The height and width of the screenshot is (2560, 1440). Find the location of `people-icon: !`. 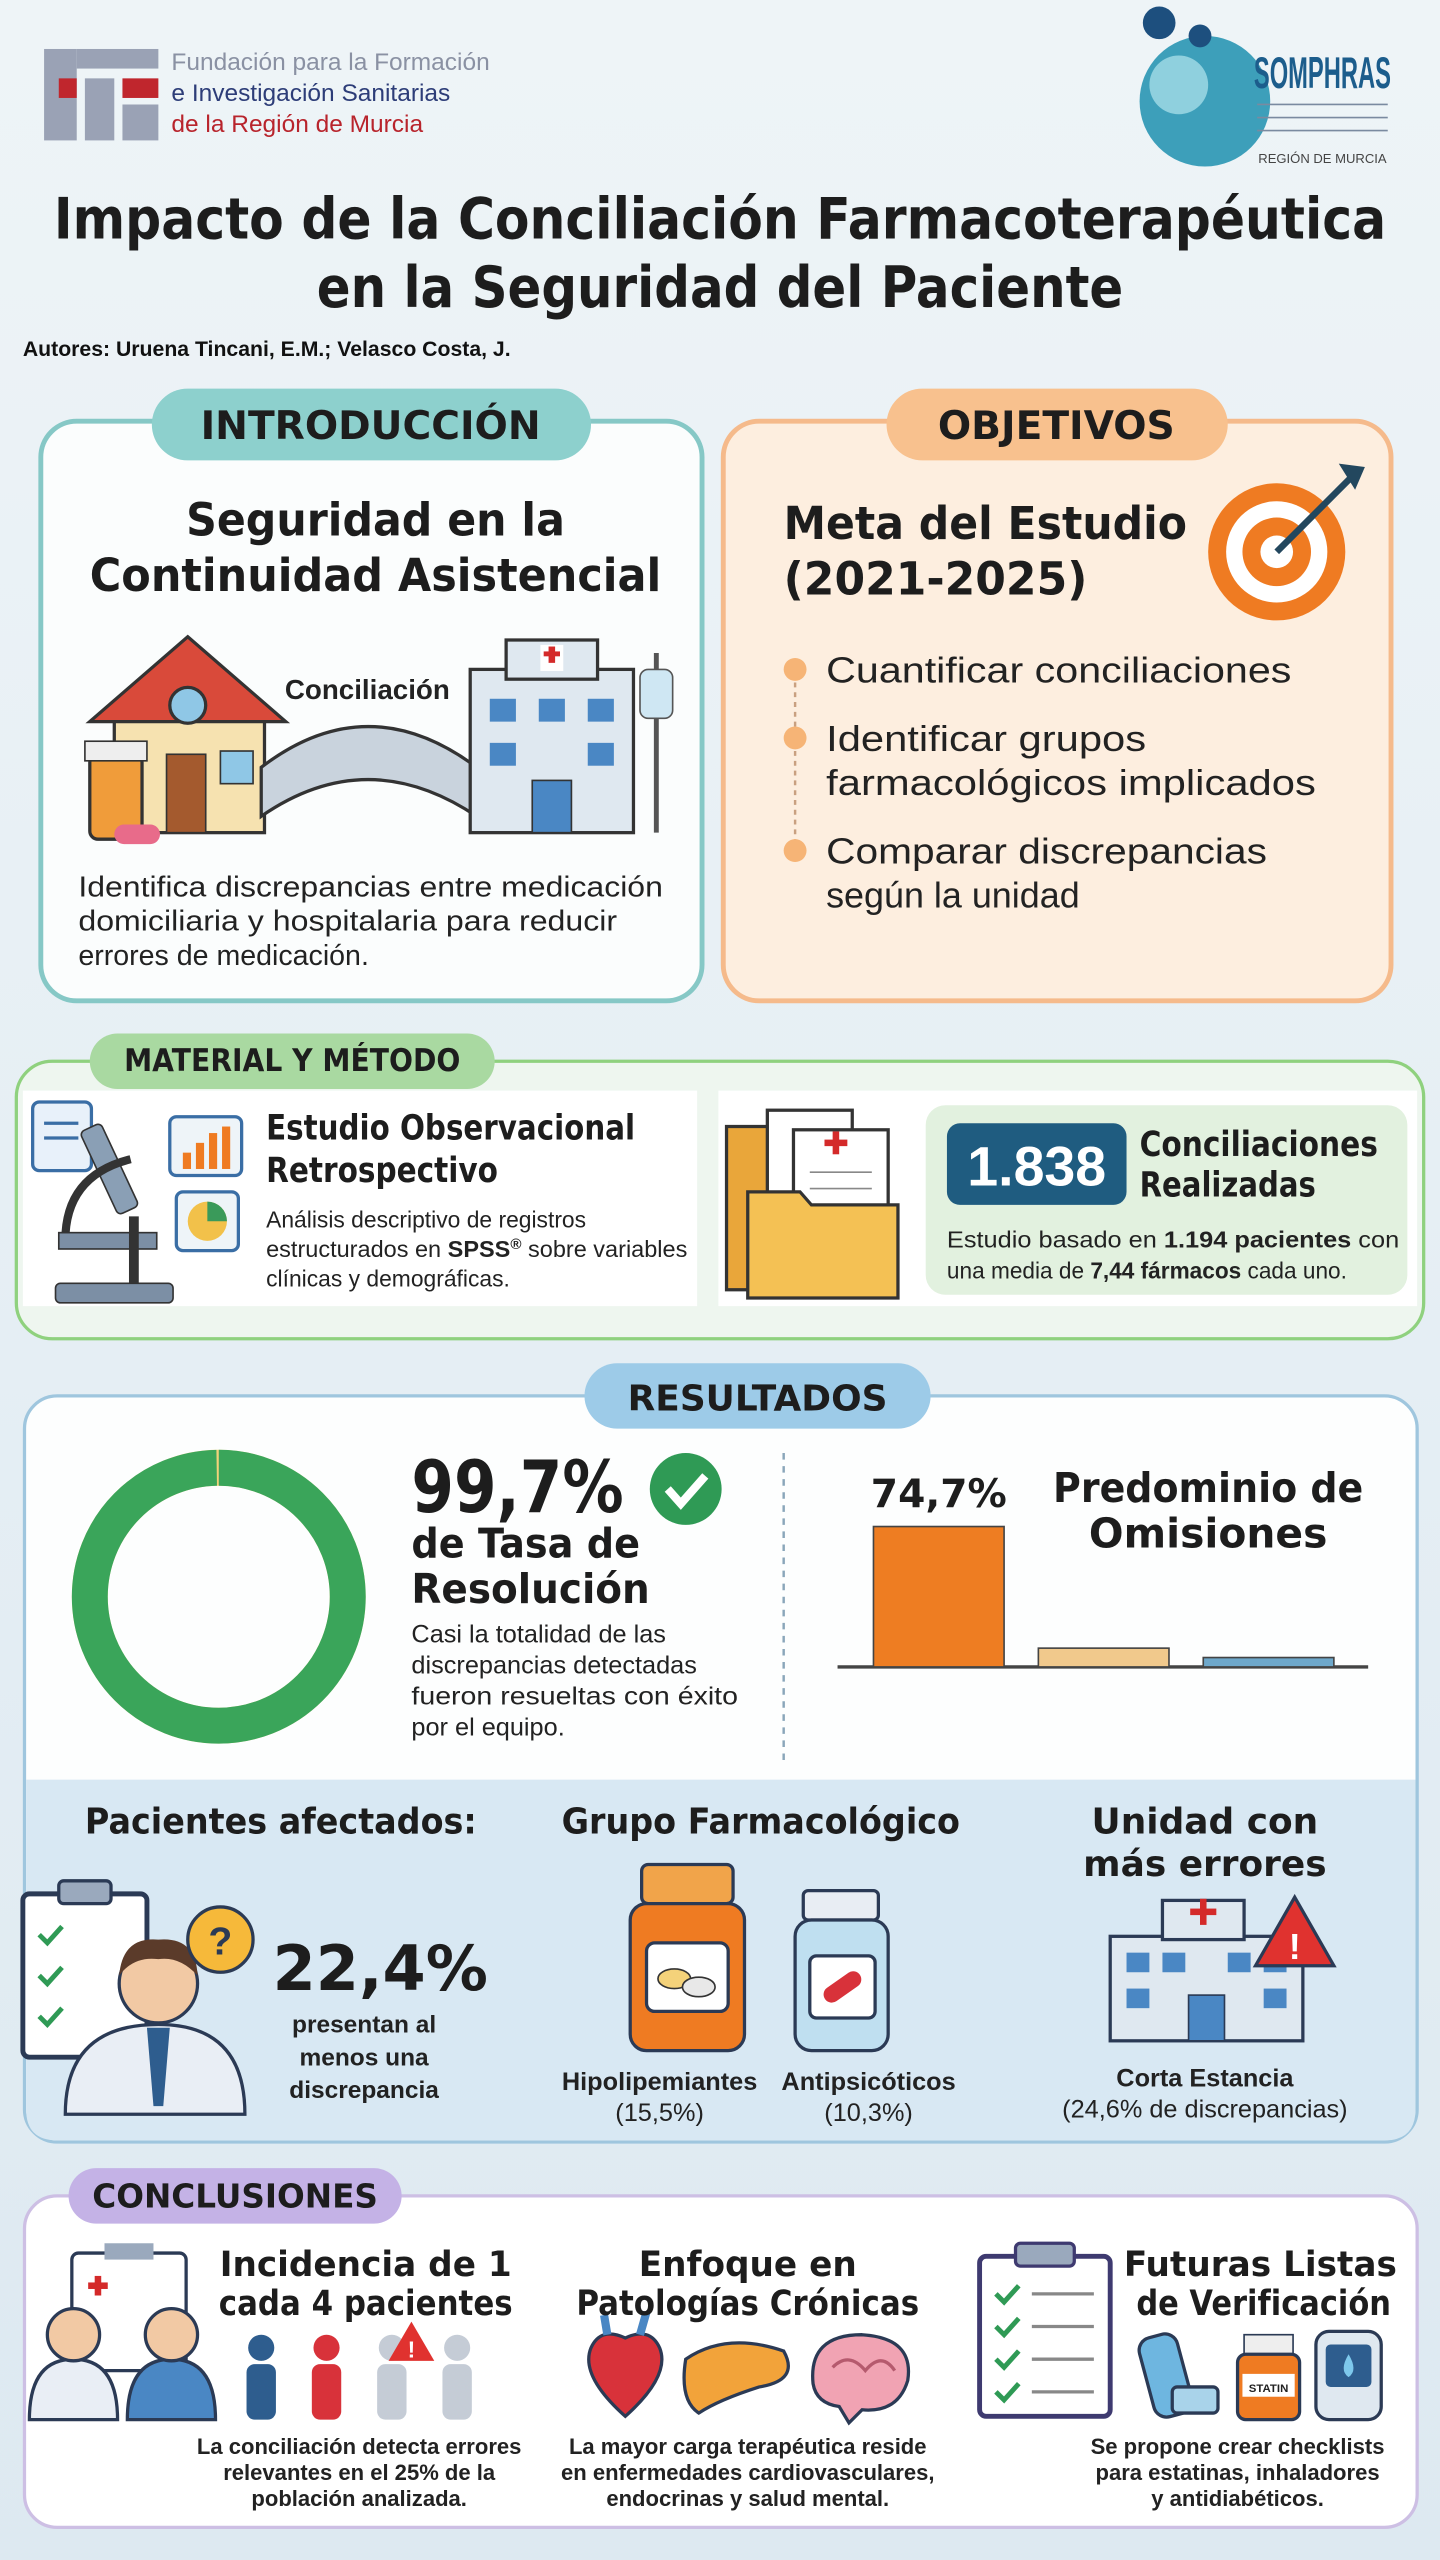

people-icon: ! is located at coordinates (249, 2332).